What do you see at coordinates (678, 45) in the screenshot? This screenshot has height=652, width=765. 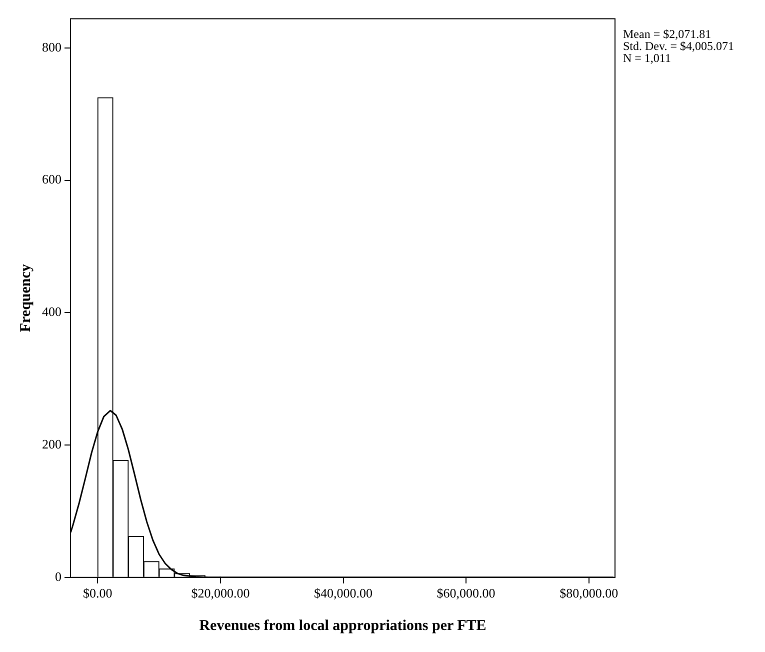 I see `text: Std. Dev. = $4,005.071` at bounding box center [678, 45].